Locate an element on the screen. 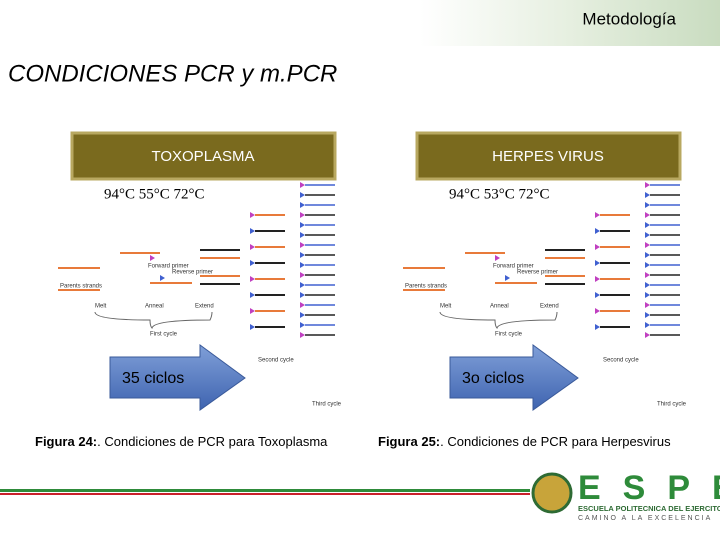 The image size is (720, 545). temperatures: 94°C 53°C 72°C is located at coordinates (499, 194).